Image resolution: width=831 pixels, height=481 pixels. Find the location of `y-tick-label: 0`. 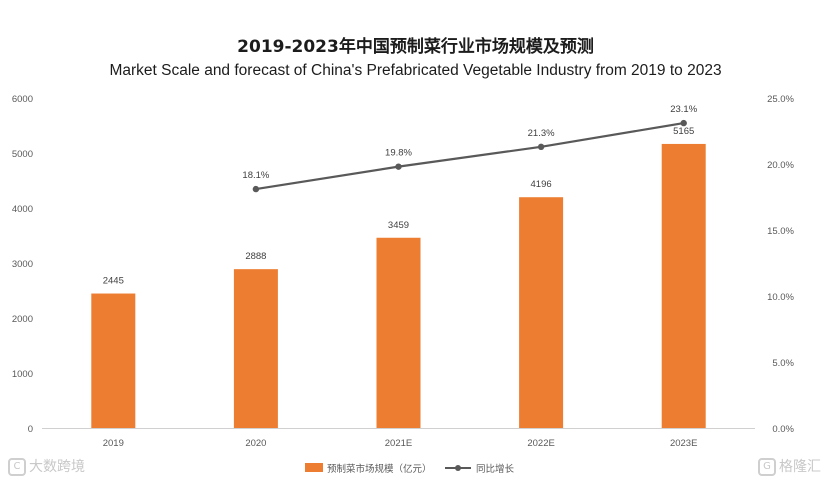

y-tick-label: 0 is located at coordinates (30, 429).